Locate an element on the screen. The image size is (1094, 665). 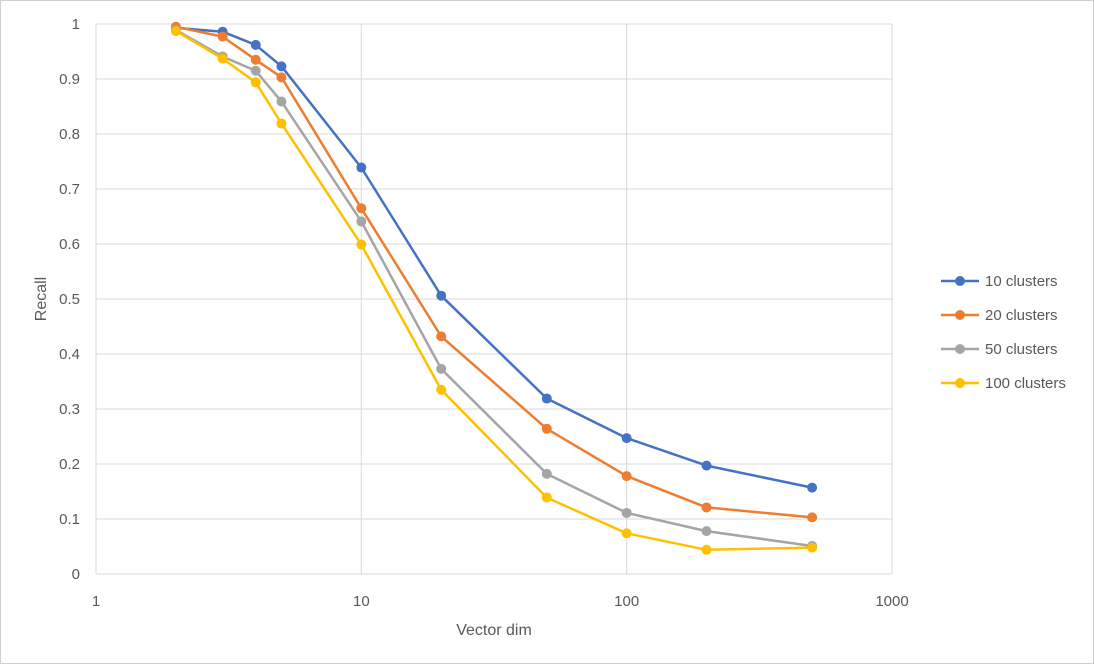
x-tick-label: 1 is located at coordinates (96, 601).